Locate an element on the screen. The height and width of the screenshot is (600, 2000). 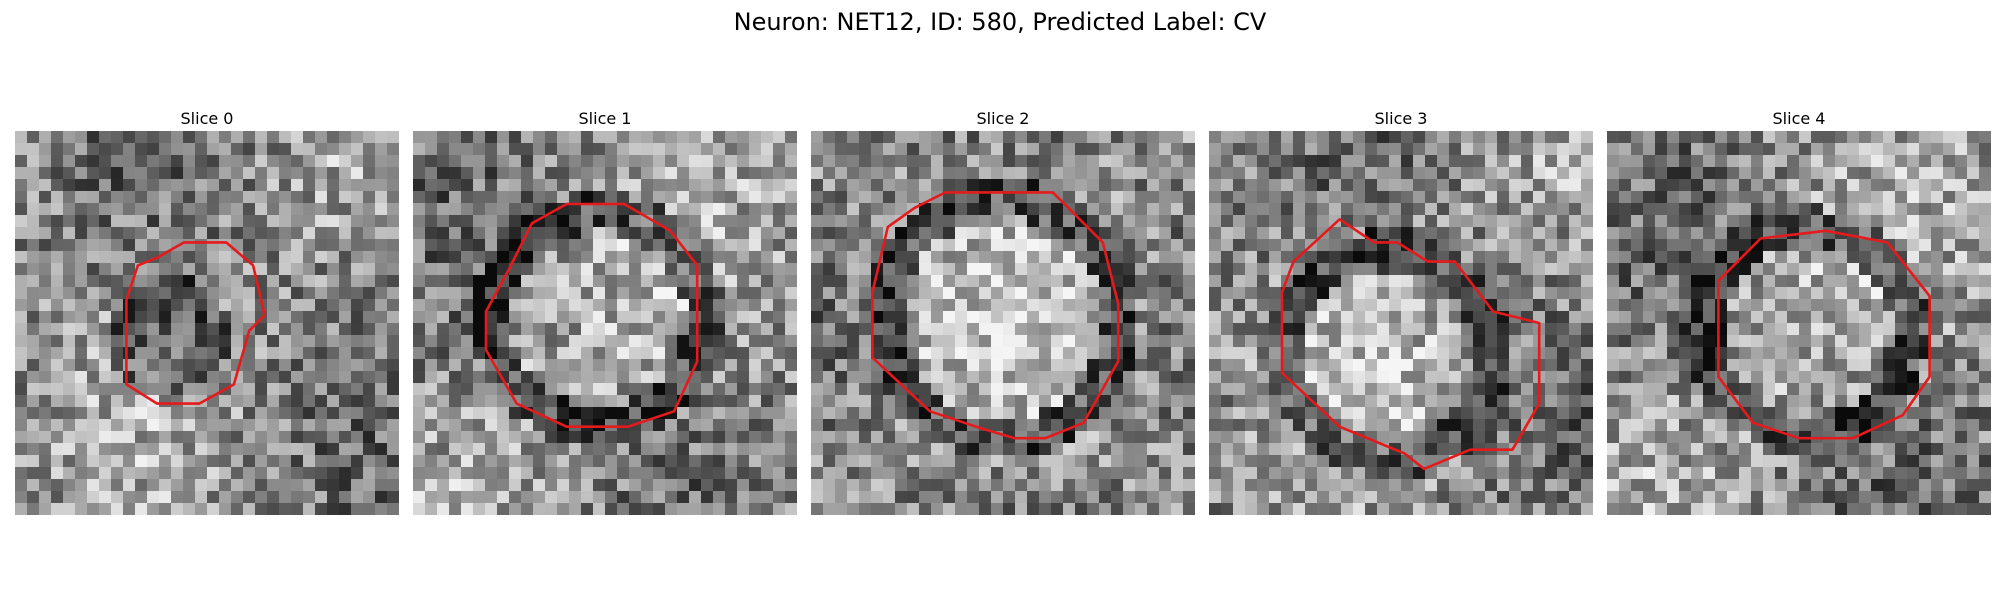
panel-title: Slice 4 is located at coordinates (1799, 118).